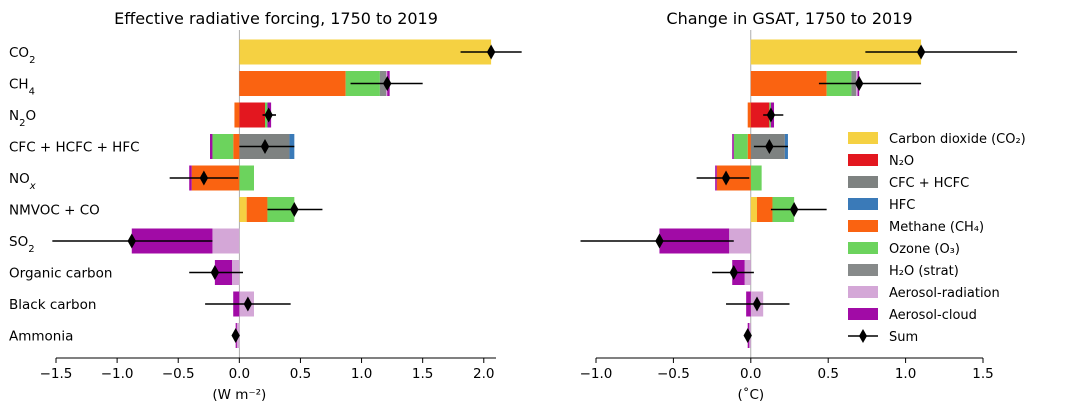  I want to click on erf-x-tick-label-4: 0.5, so click(300, 374).